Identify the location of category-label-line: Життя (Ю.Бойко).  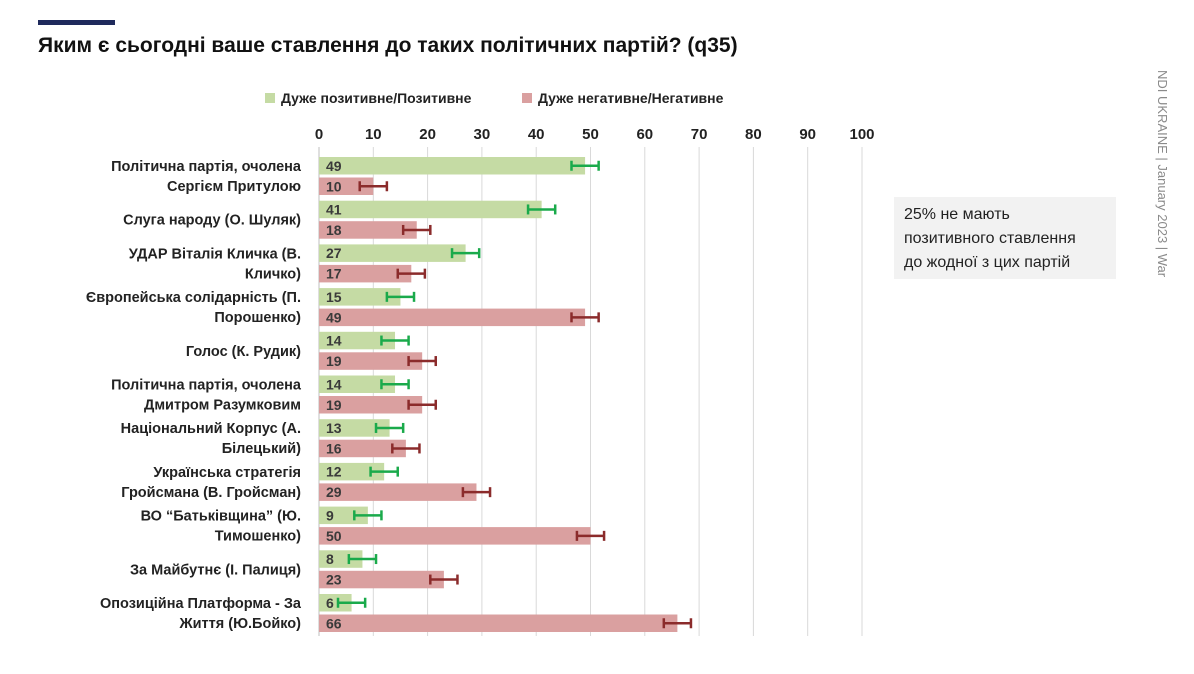
(240, 624).